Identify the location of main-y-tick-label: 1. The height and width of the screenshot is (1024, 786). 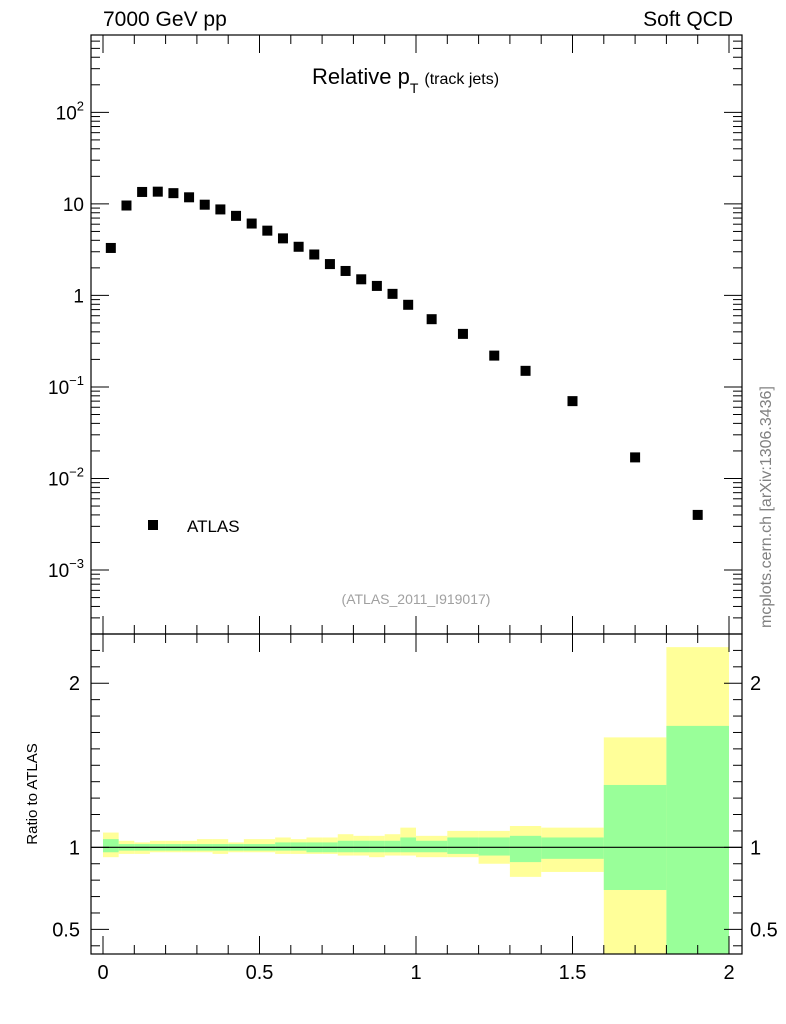
(78, 296).